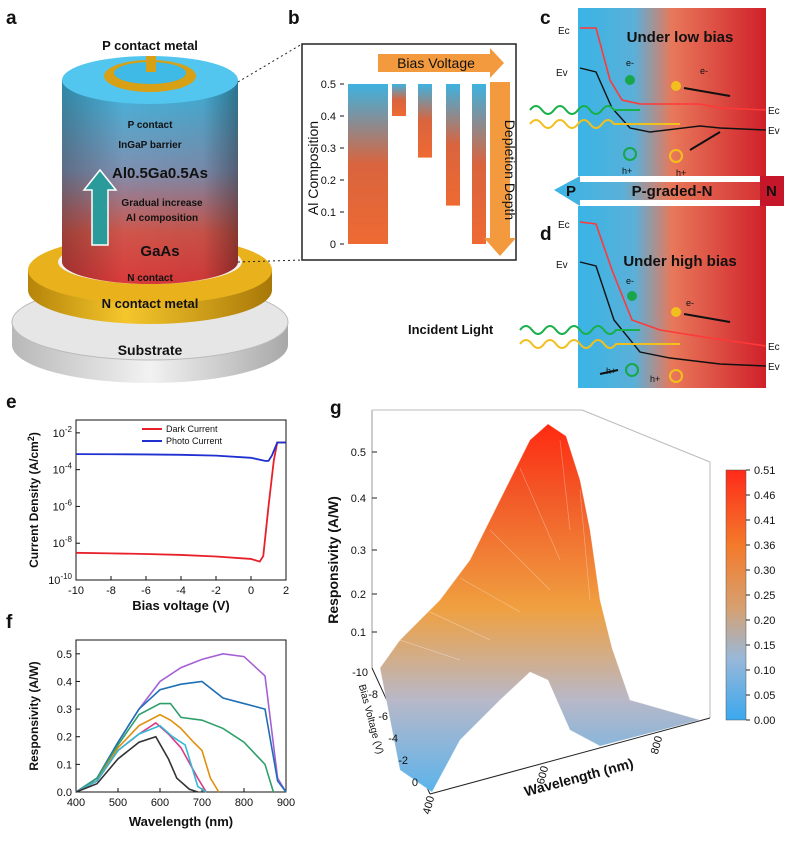 Image resolution: width=801 pixels, height=841 pixels. What do you see at coordinates (76, 803) in the screenshot?
I see `f-xtick-label: 400` at bounding box center [76, 803].